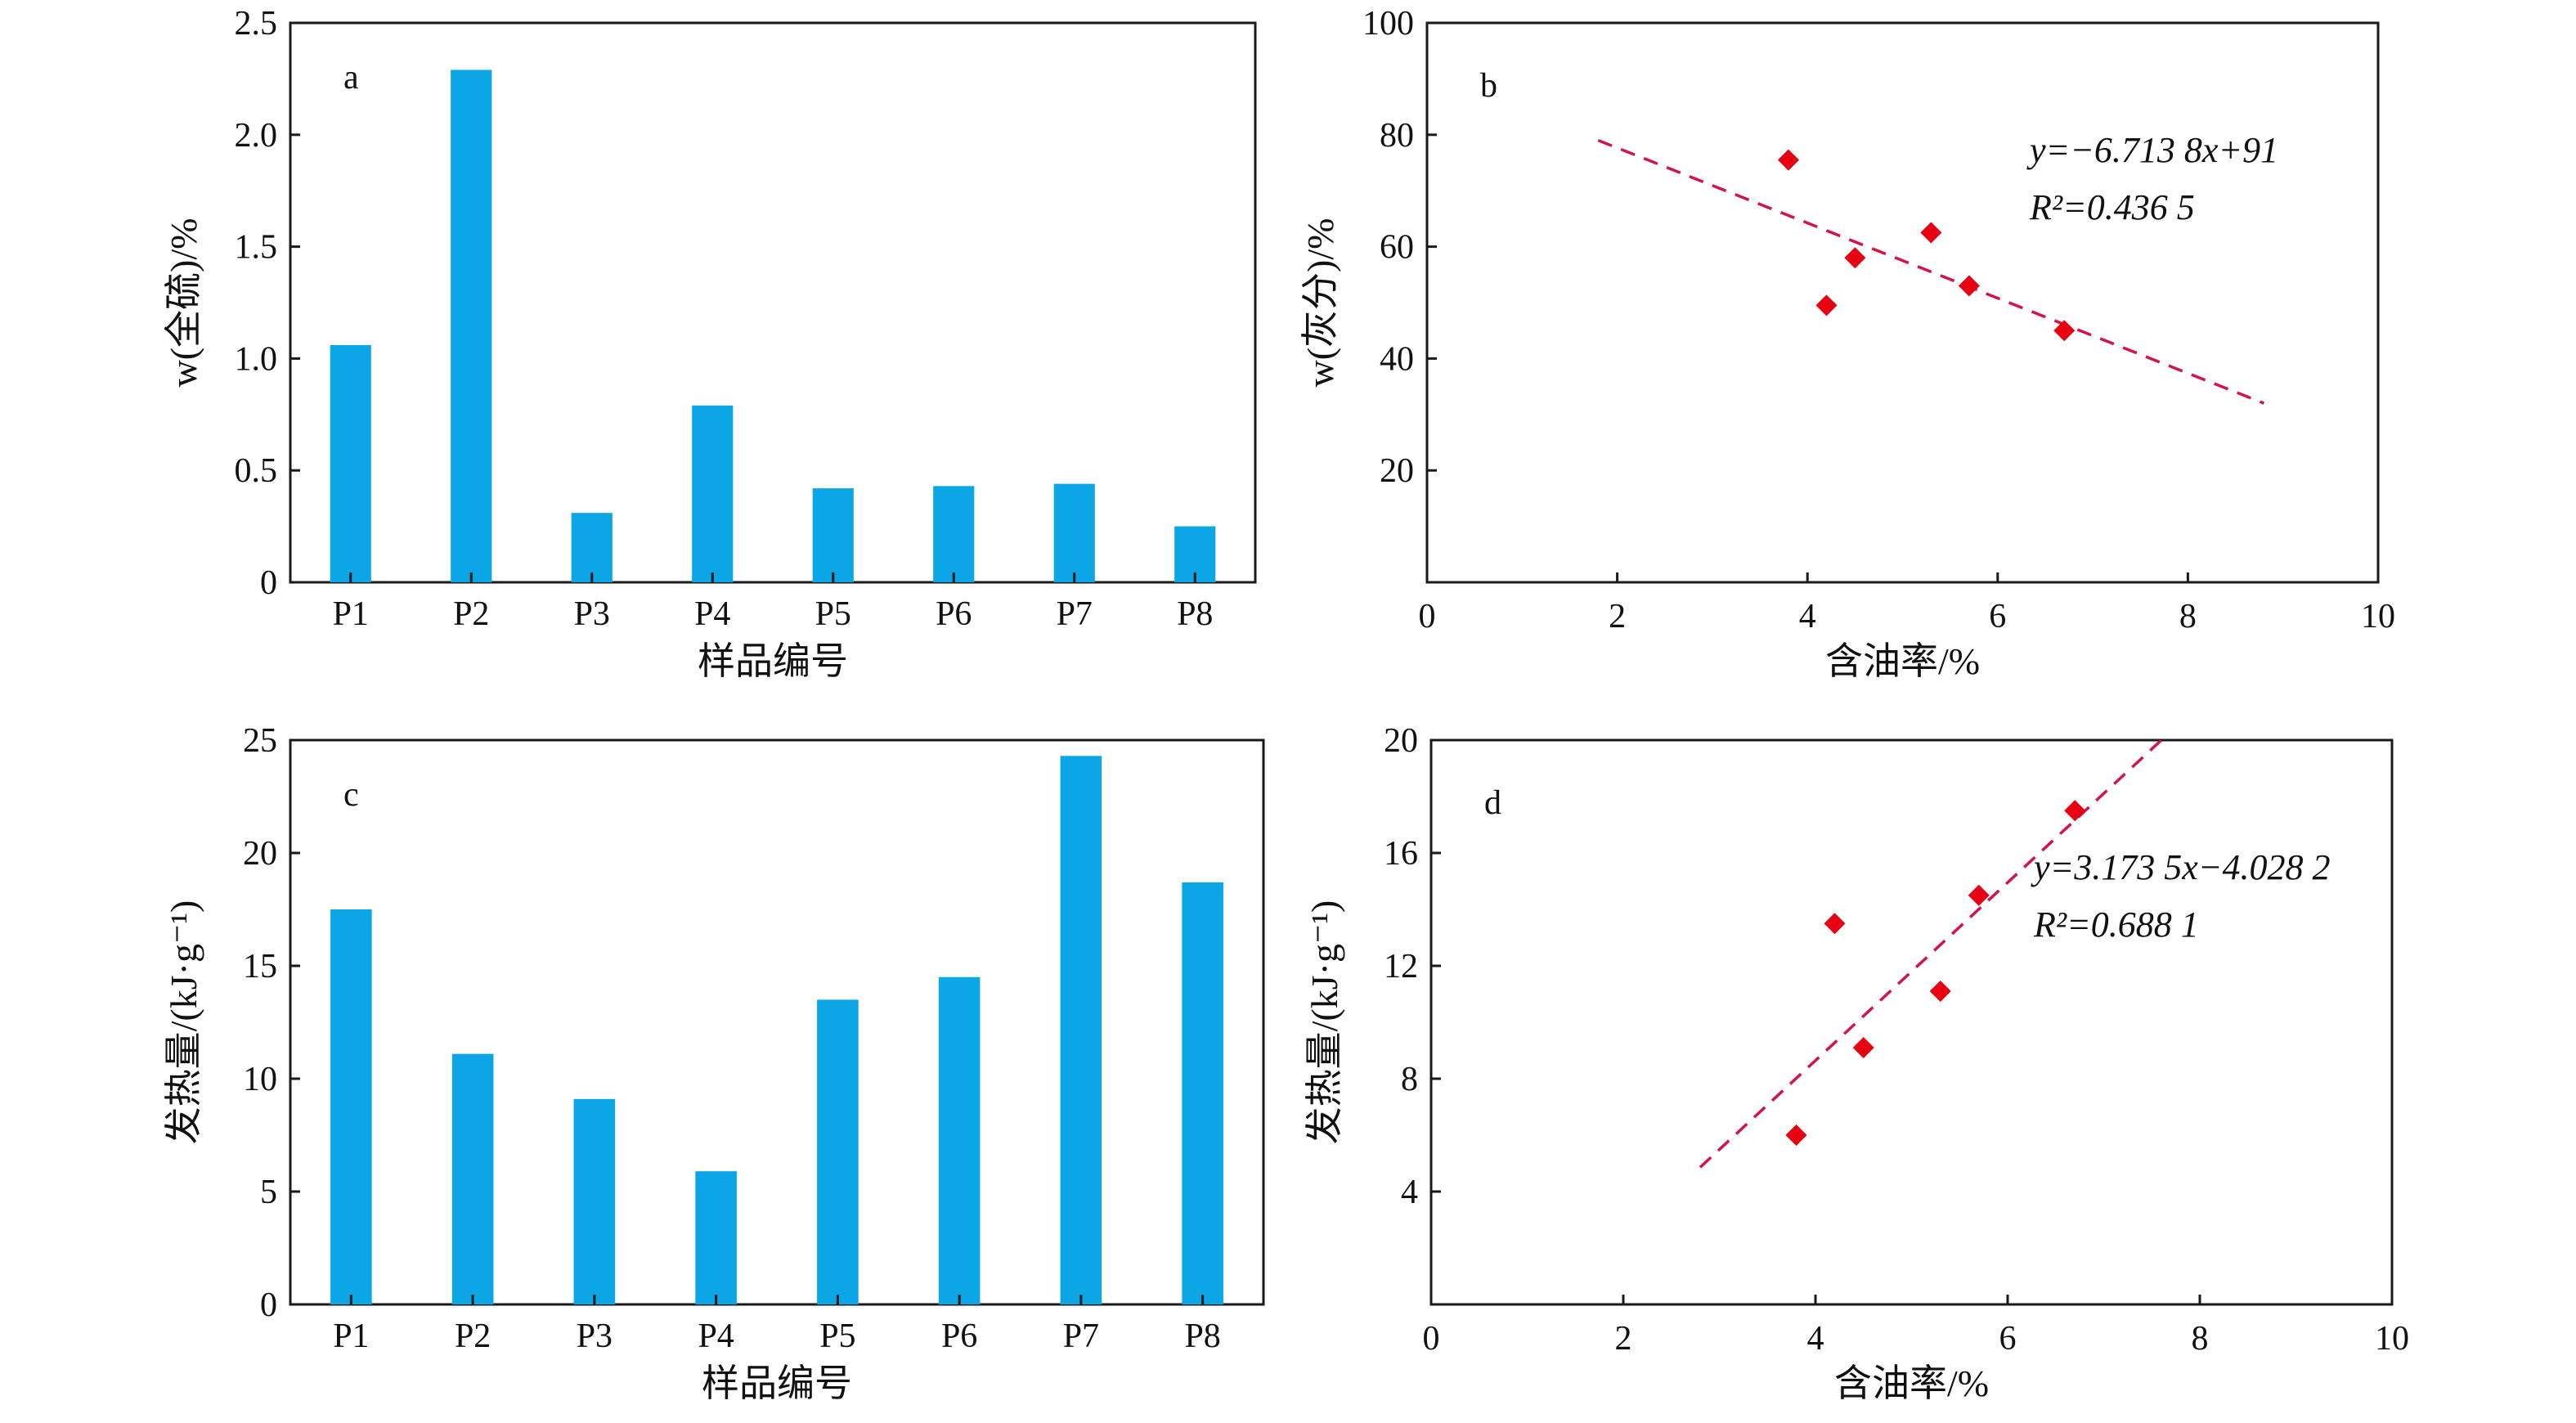 The image size is (2576, 1423). I want to click on x-tick-label-c-p4: P4, so click(716, 1336).